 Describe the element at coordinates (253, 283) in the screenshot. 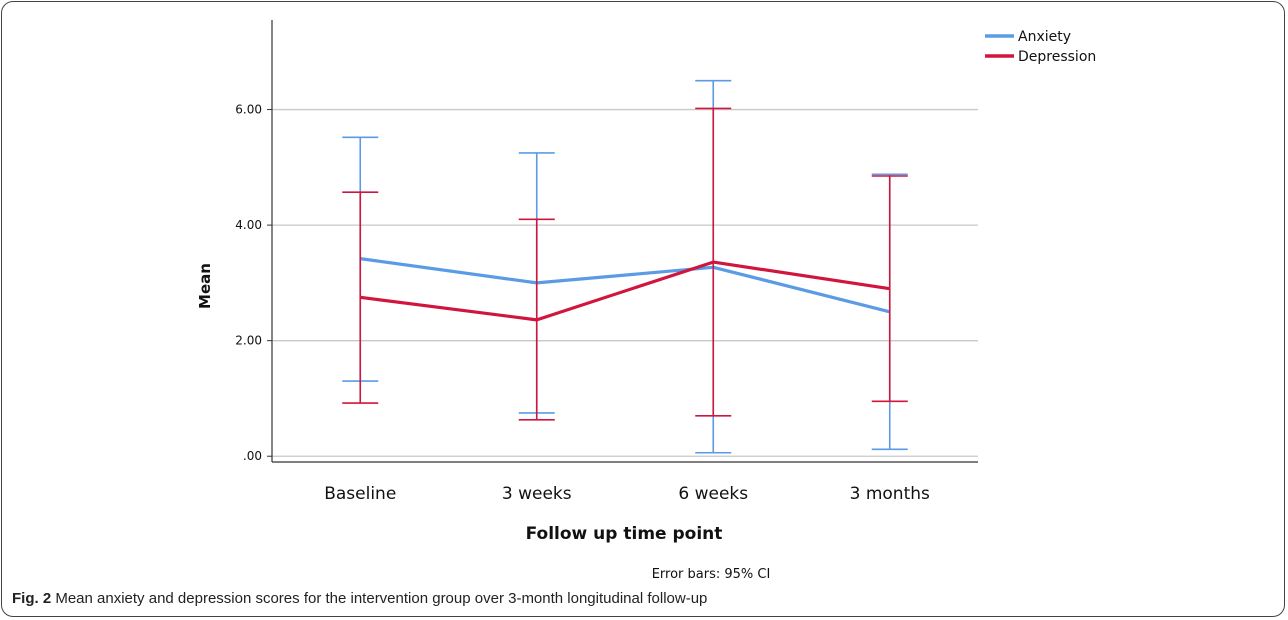

I see `y-tick-labels: .00 2.00 4.00 6.00` at that location.